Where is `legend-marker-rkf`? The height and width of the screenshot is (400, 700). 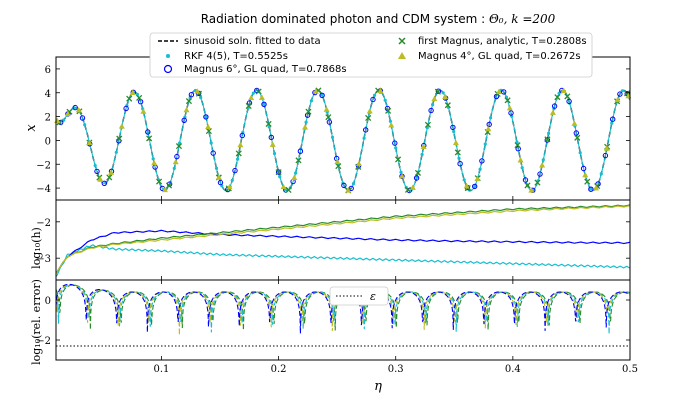 legend-marker-rkf is located at coordinates (168, 56).